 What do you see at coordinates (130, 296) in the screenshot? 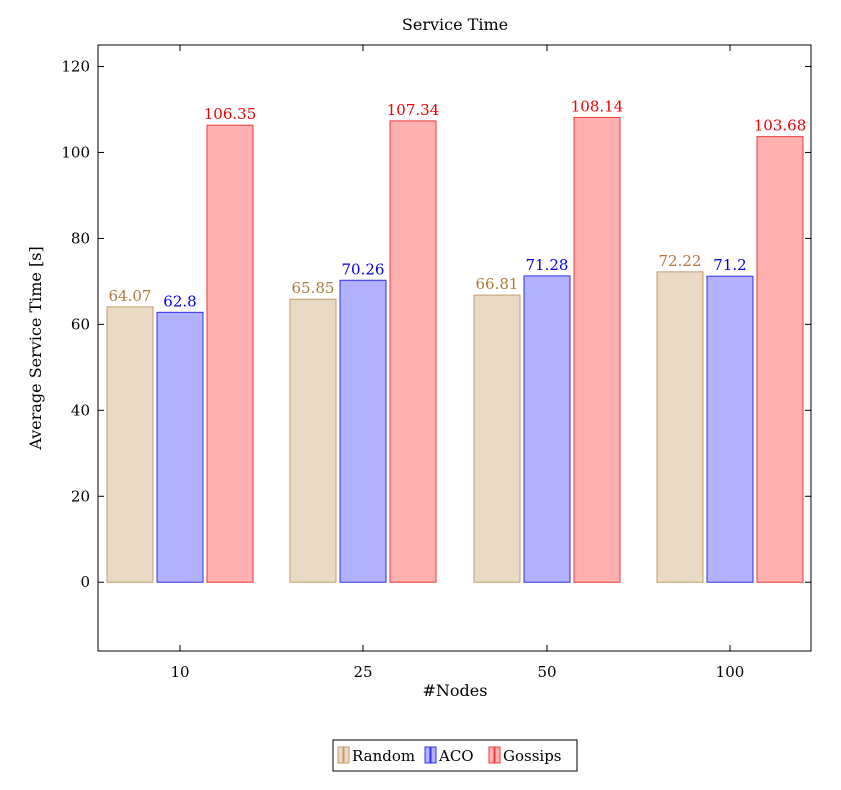
I see `data-label-random-10: 64.07` at bounding box center [130, 296].